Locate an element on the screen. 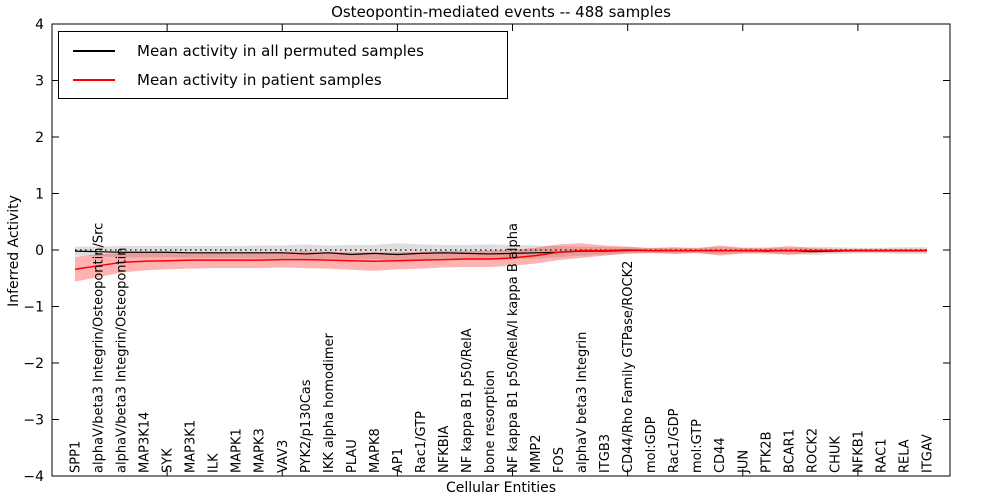 The image size is (1000, 500). x-tick-label: ITGAV is located at coordinates (927, 453).